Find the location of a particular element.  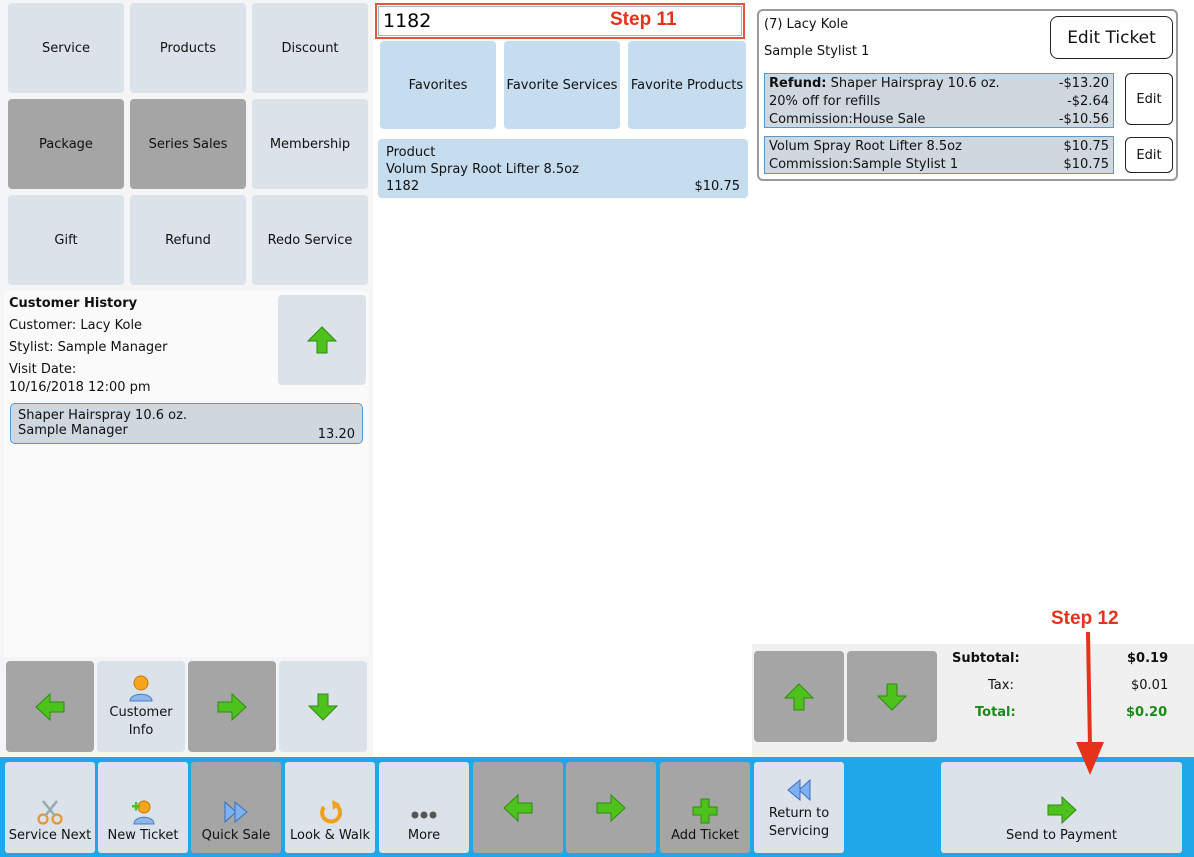

quick-sale-button: Quick Sale is located at coordinates (236, 807).